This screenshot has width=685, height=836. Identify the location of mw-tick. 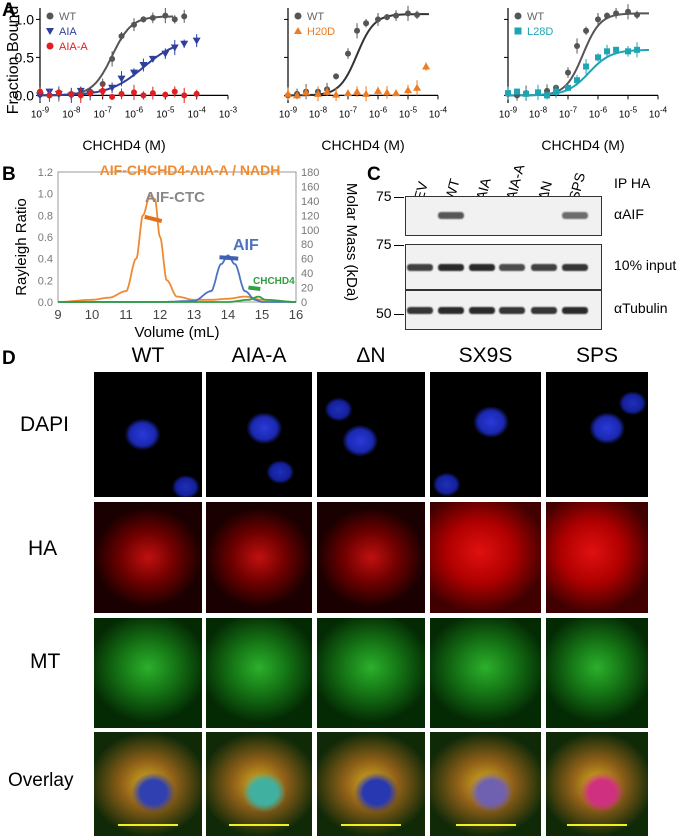
(399, 314).